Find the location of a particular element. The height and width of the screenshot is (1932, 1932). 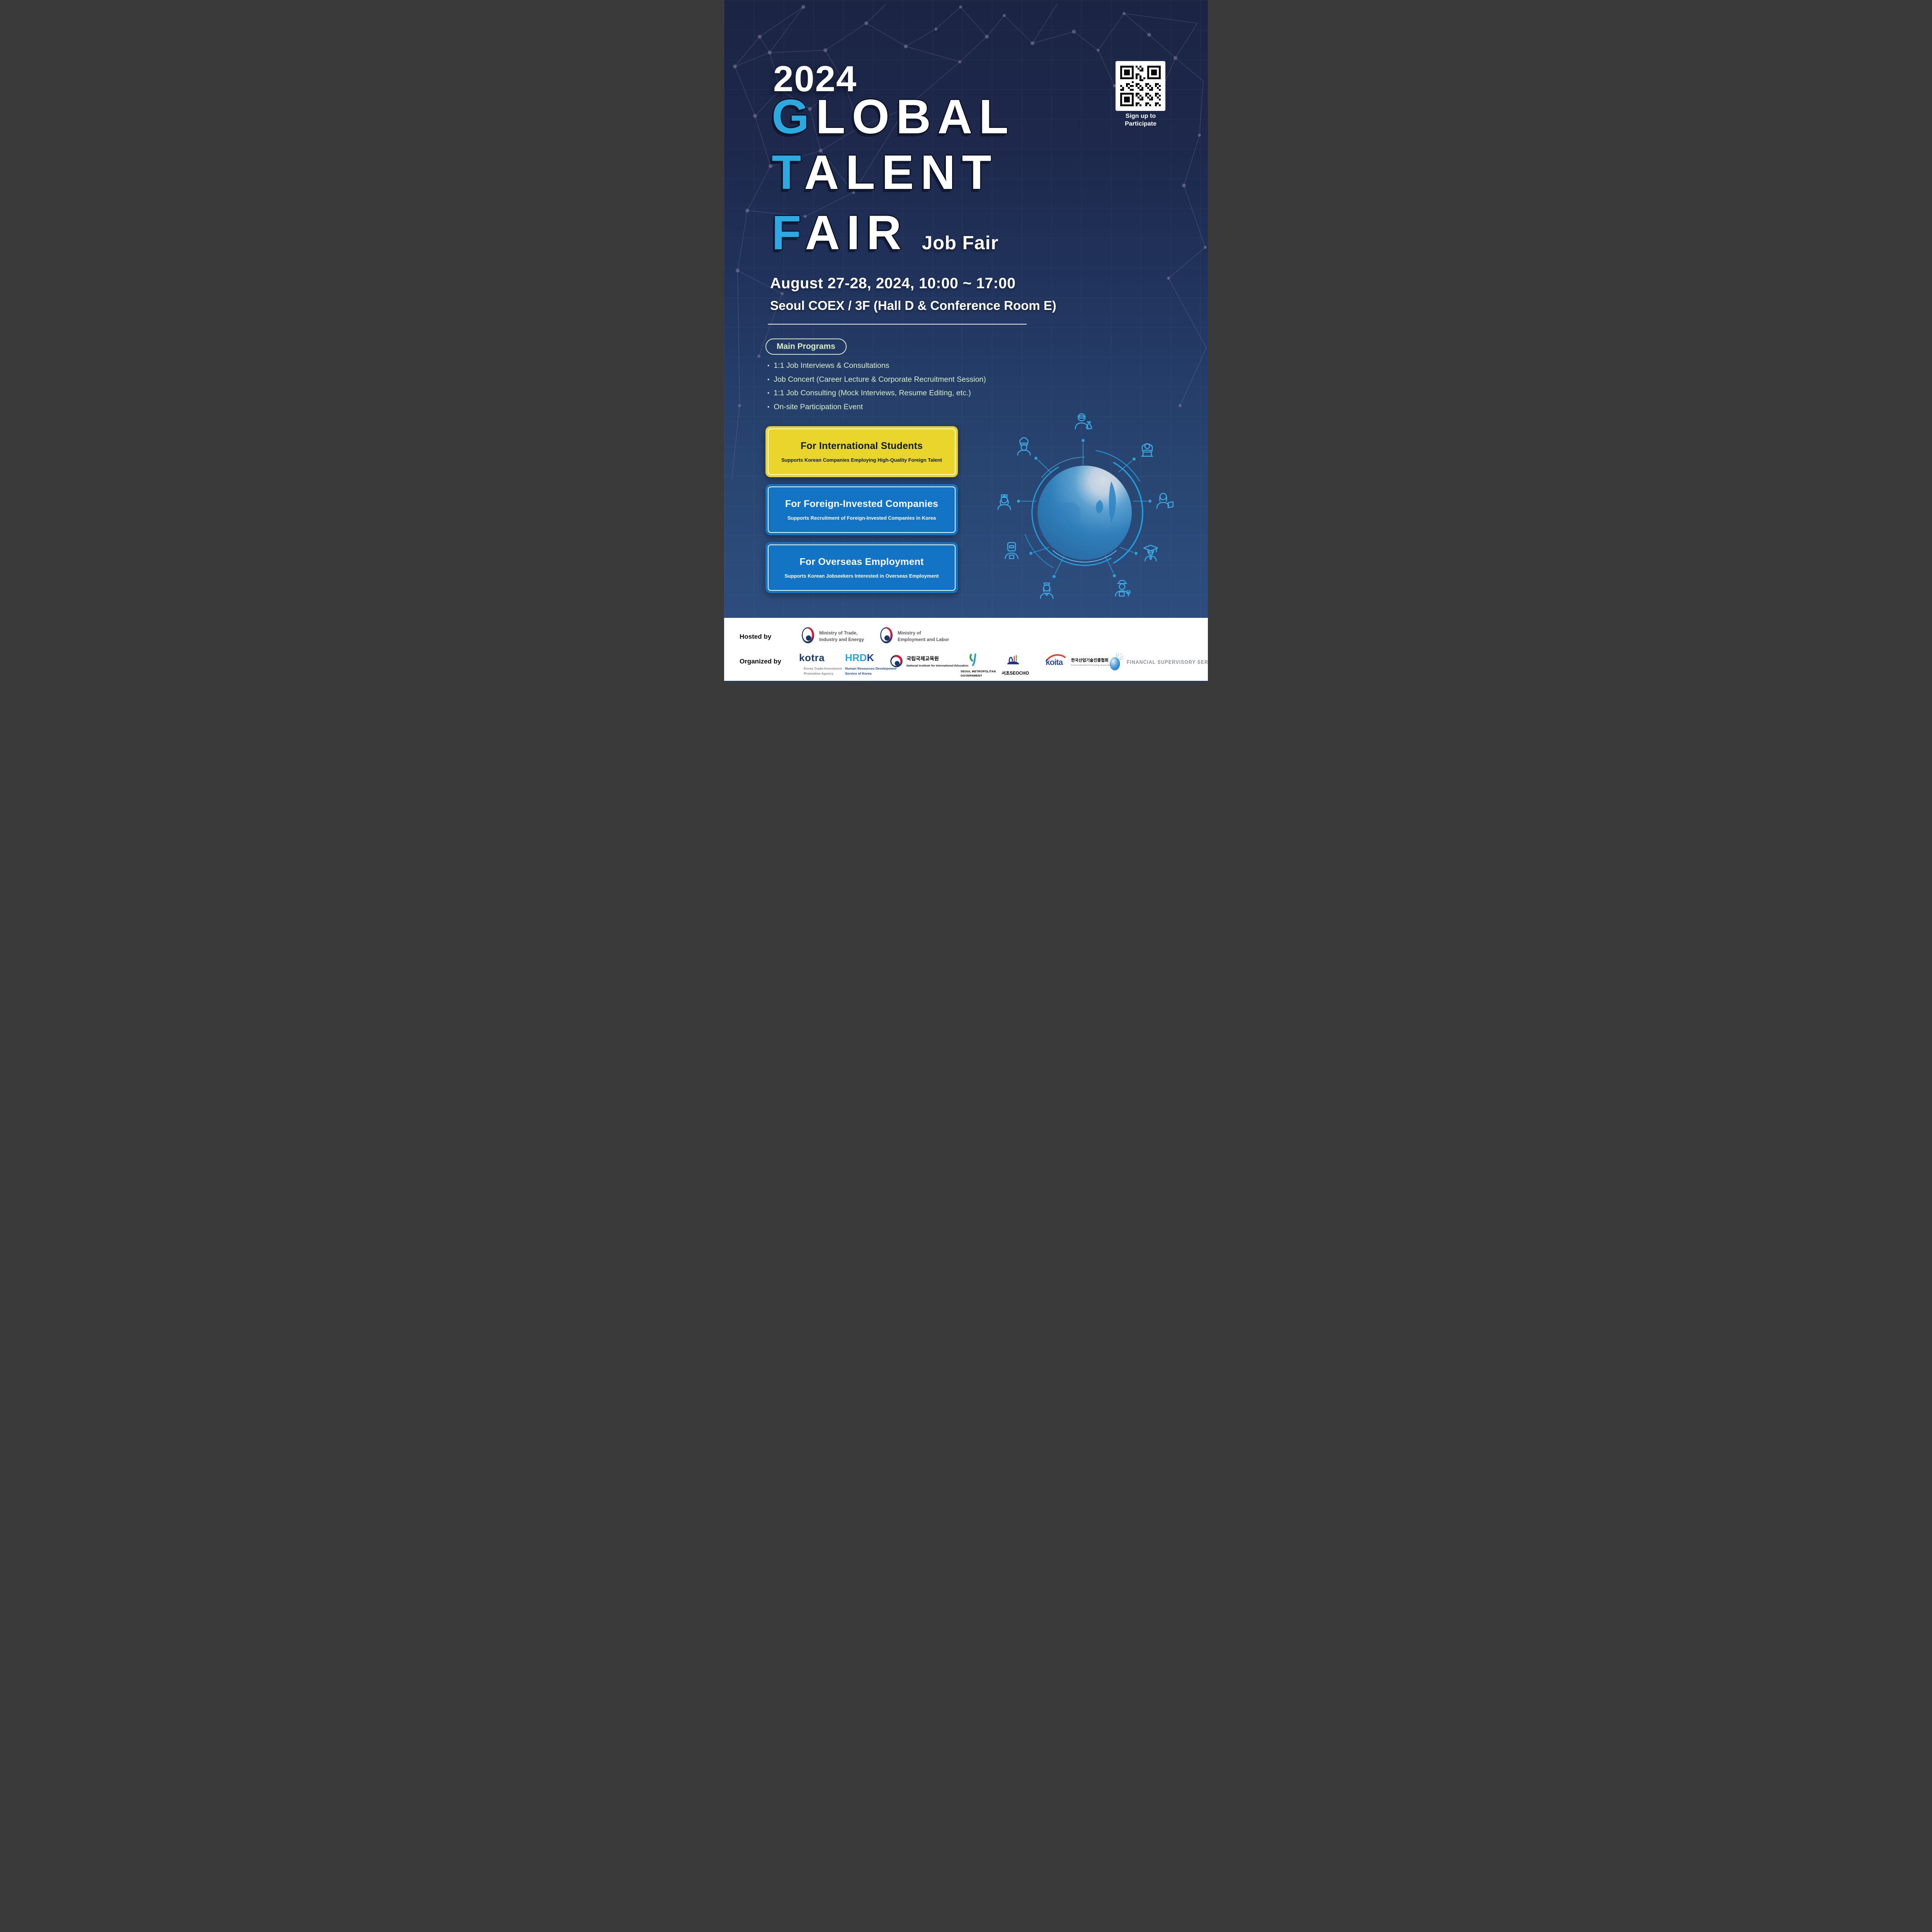

card-title: For International Students is located at coordinates (862, 446).